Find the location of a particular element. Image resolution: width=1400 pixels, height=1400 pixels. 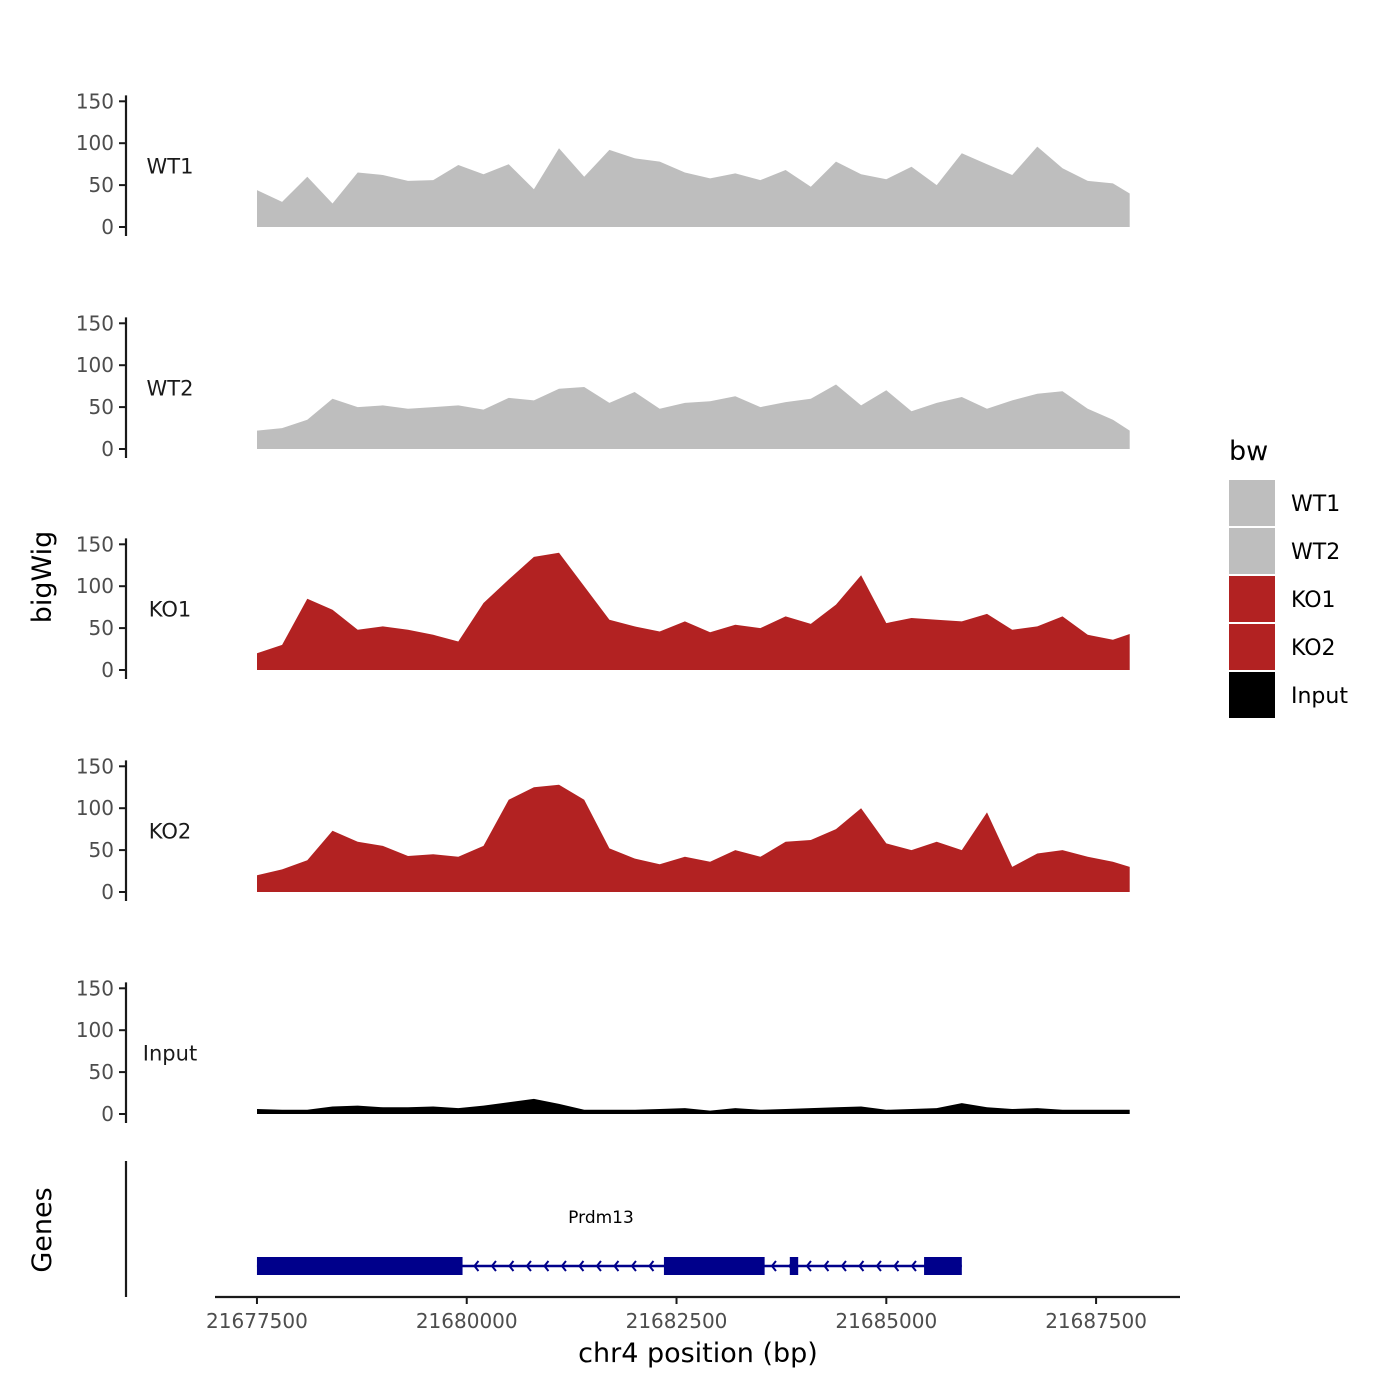

track-label: WT1 is located at coordinates (170, 167).